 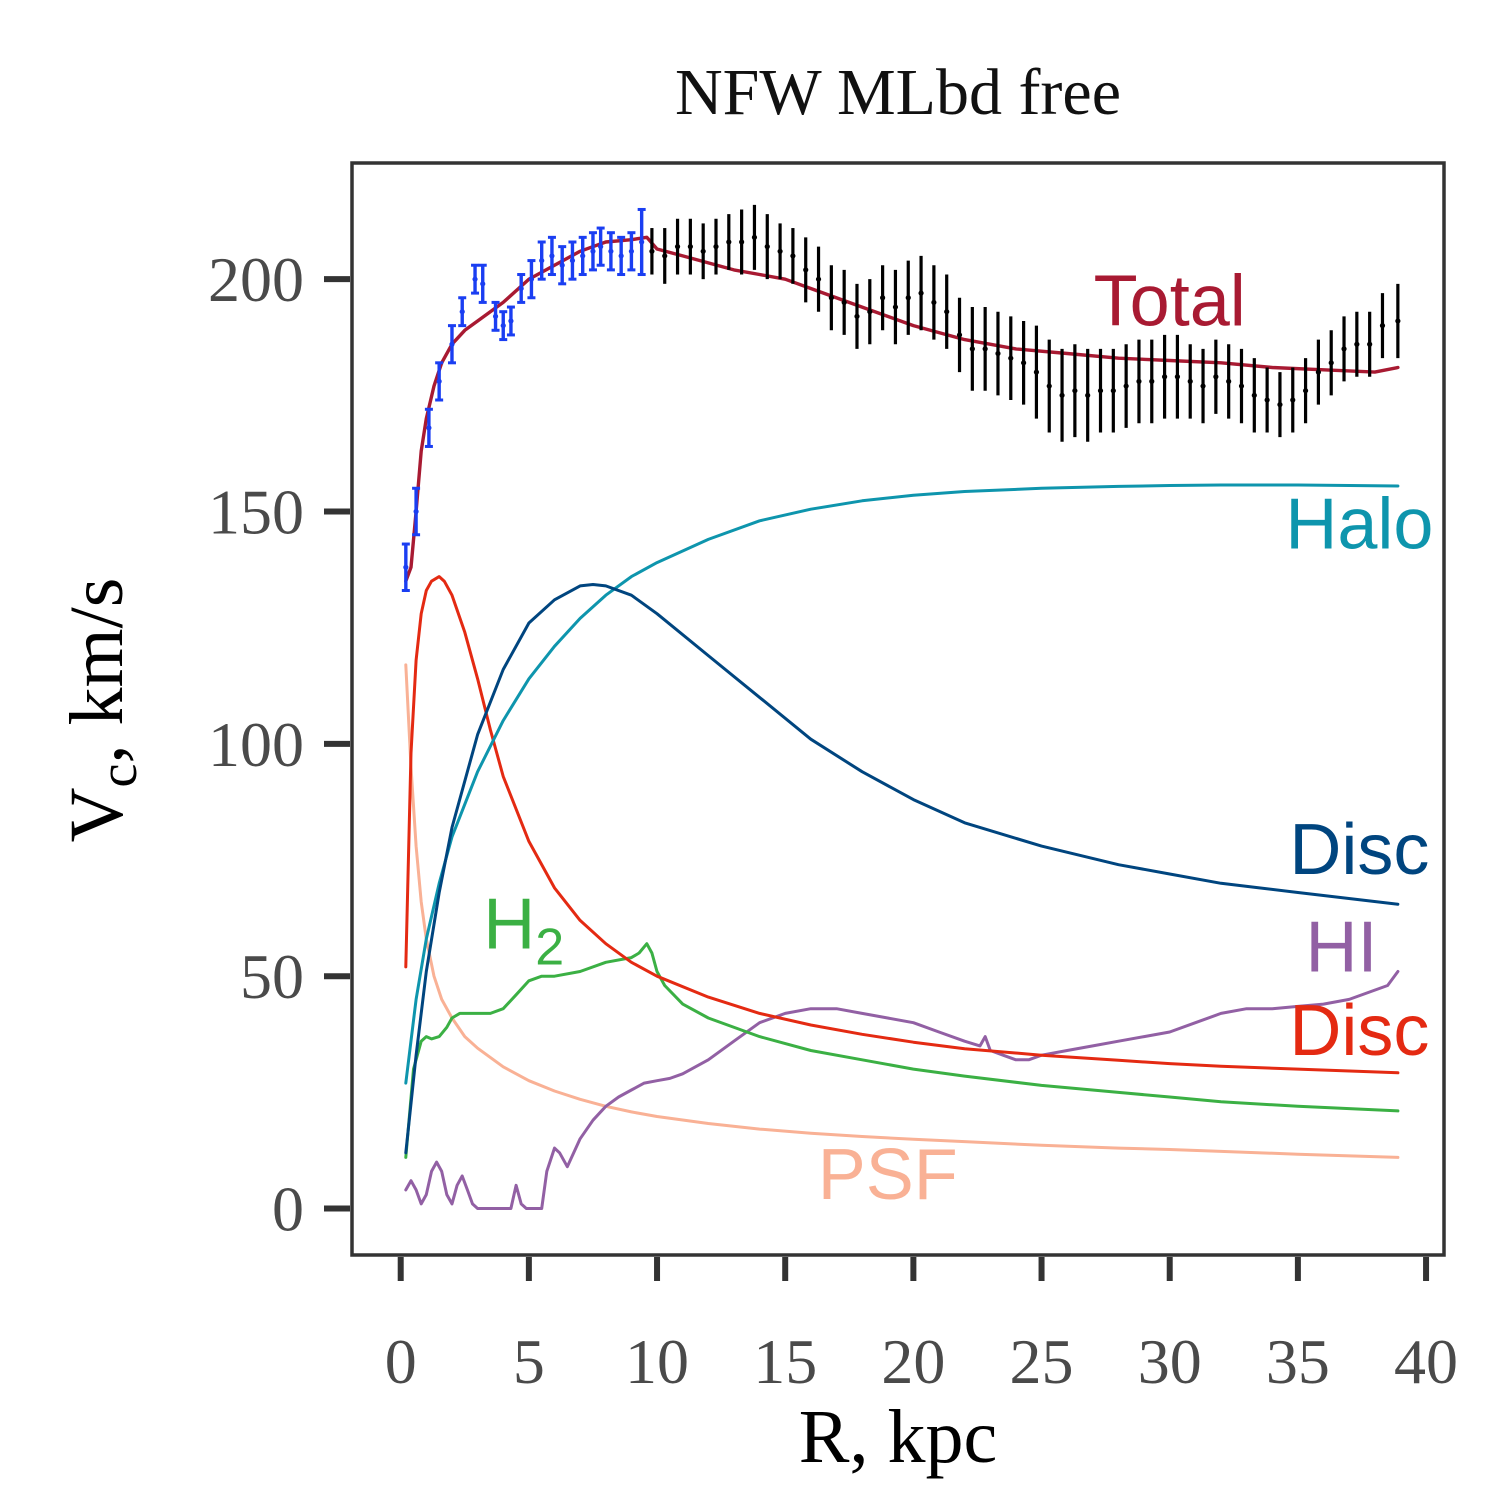 What do you see at coordinates (1426, 1361) in the screenshot?
I see `x-tick-label: 40` at bounding box center [1426, 1361].